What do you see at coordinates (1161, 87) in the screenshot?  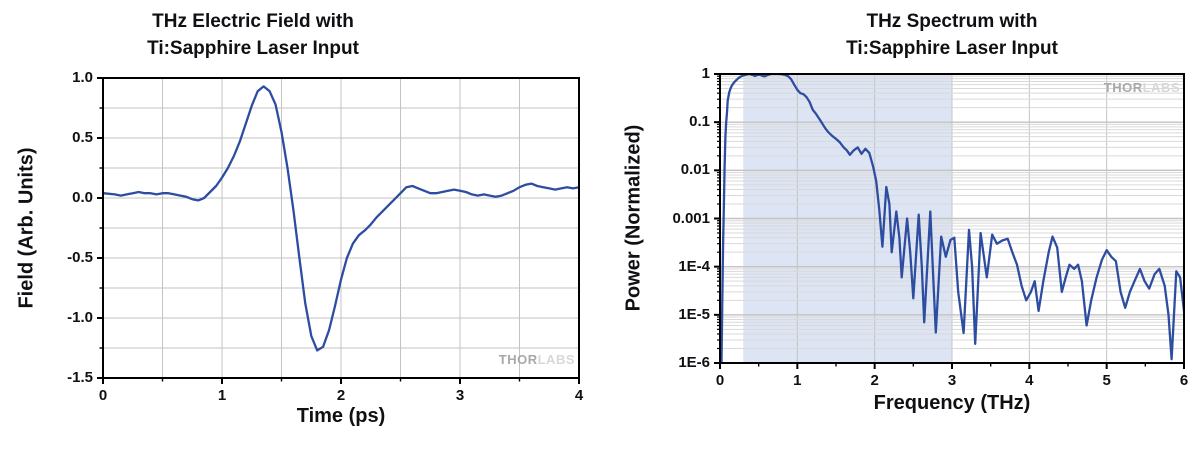 I see `thorlabs-watermark-right-labs: LABS` at bounding box center [1161, 87].